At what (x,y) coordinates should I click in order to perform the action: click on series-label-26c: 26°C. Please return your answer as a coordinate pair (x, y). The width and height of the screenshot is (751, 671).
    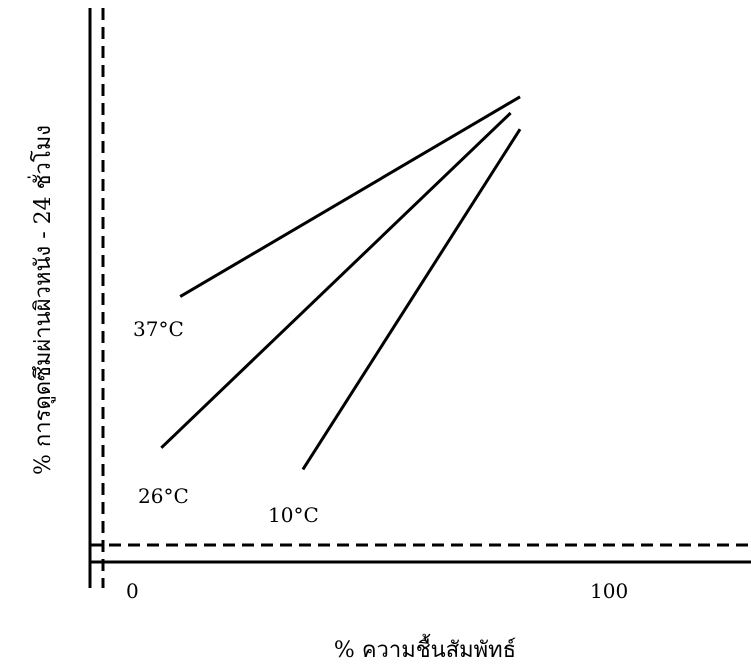
    Looking at the image, I should click on (163, 496).